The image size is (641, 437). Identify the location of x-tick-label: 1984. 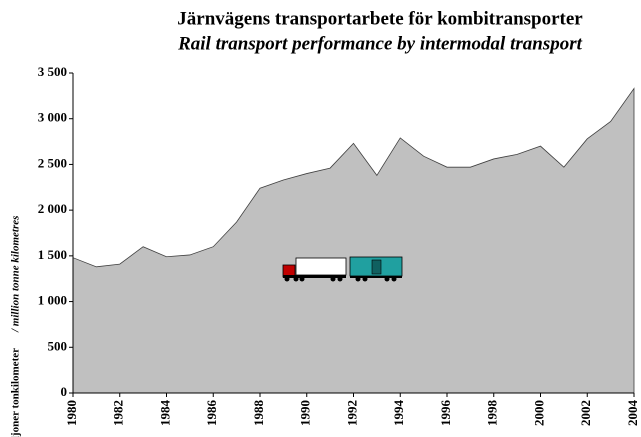
(164, 413).